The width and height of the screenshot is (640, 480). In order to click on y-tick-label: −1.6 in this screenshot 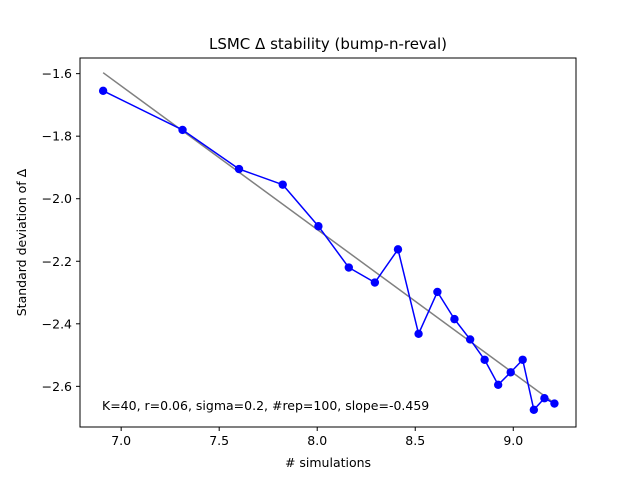, I will do `click(57, 73)`.